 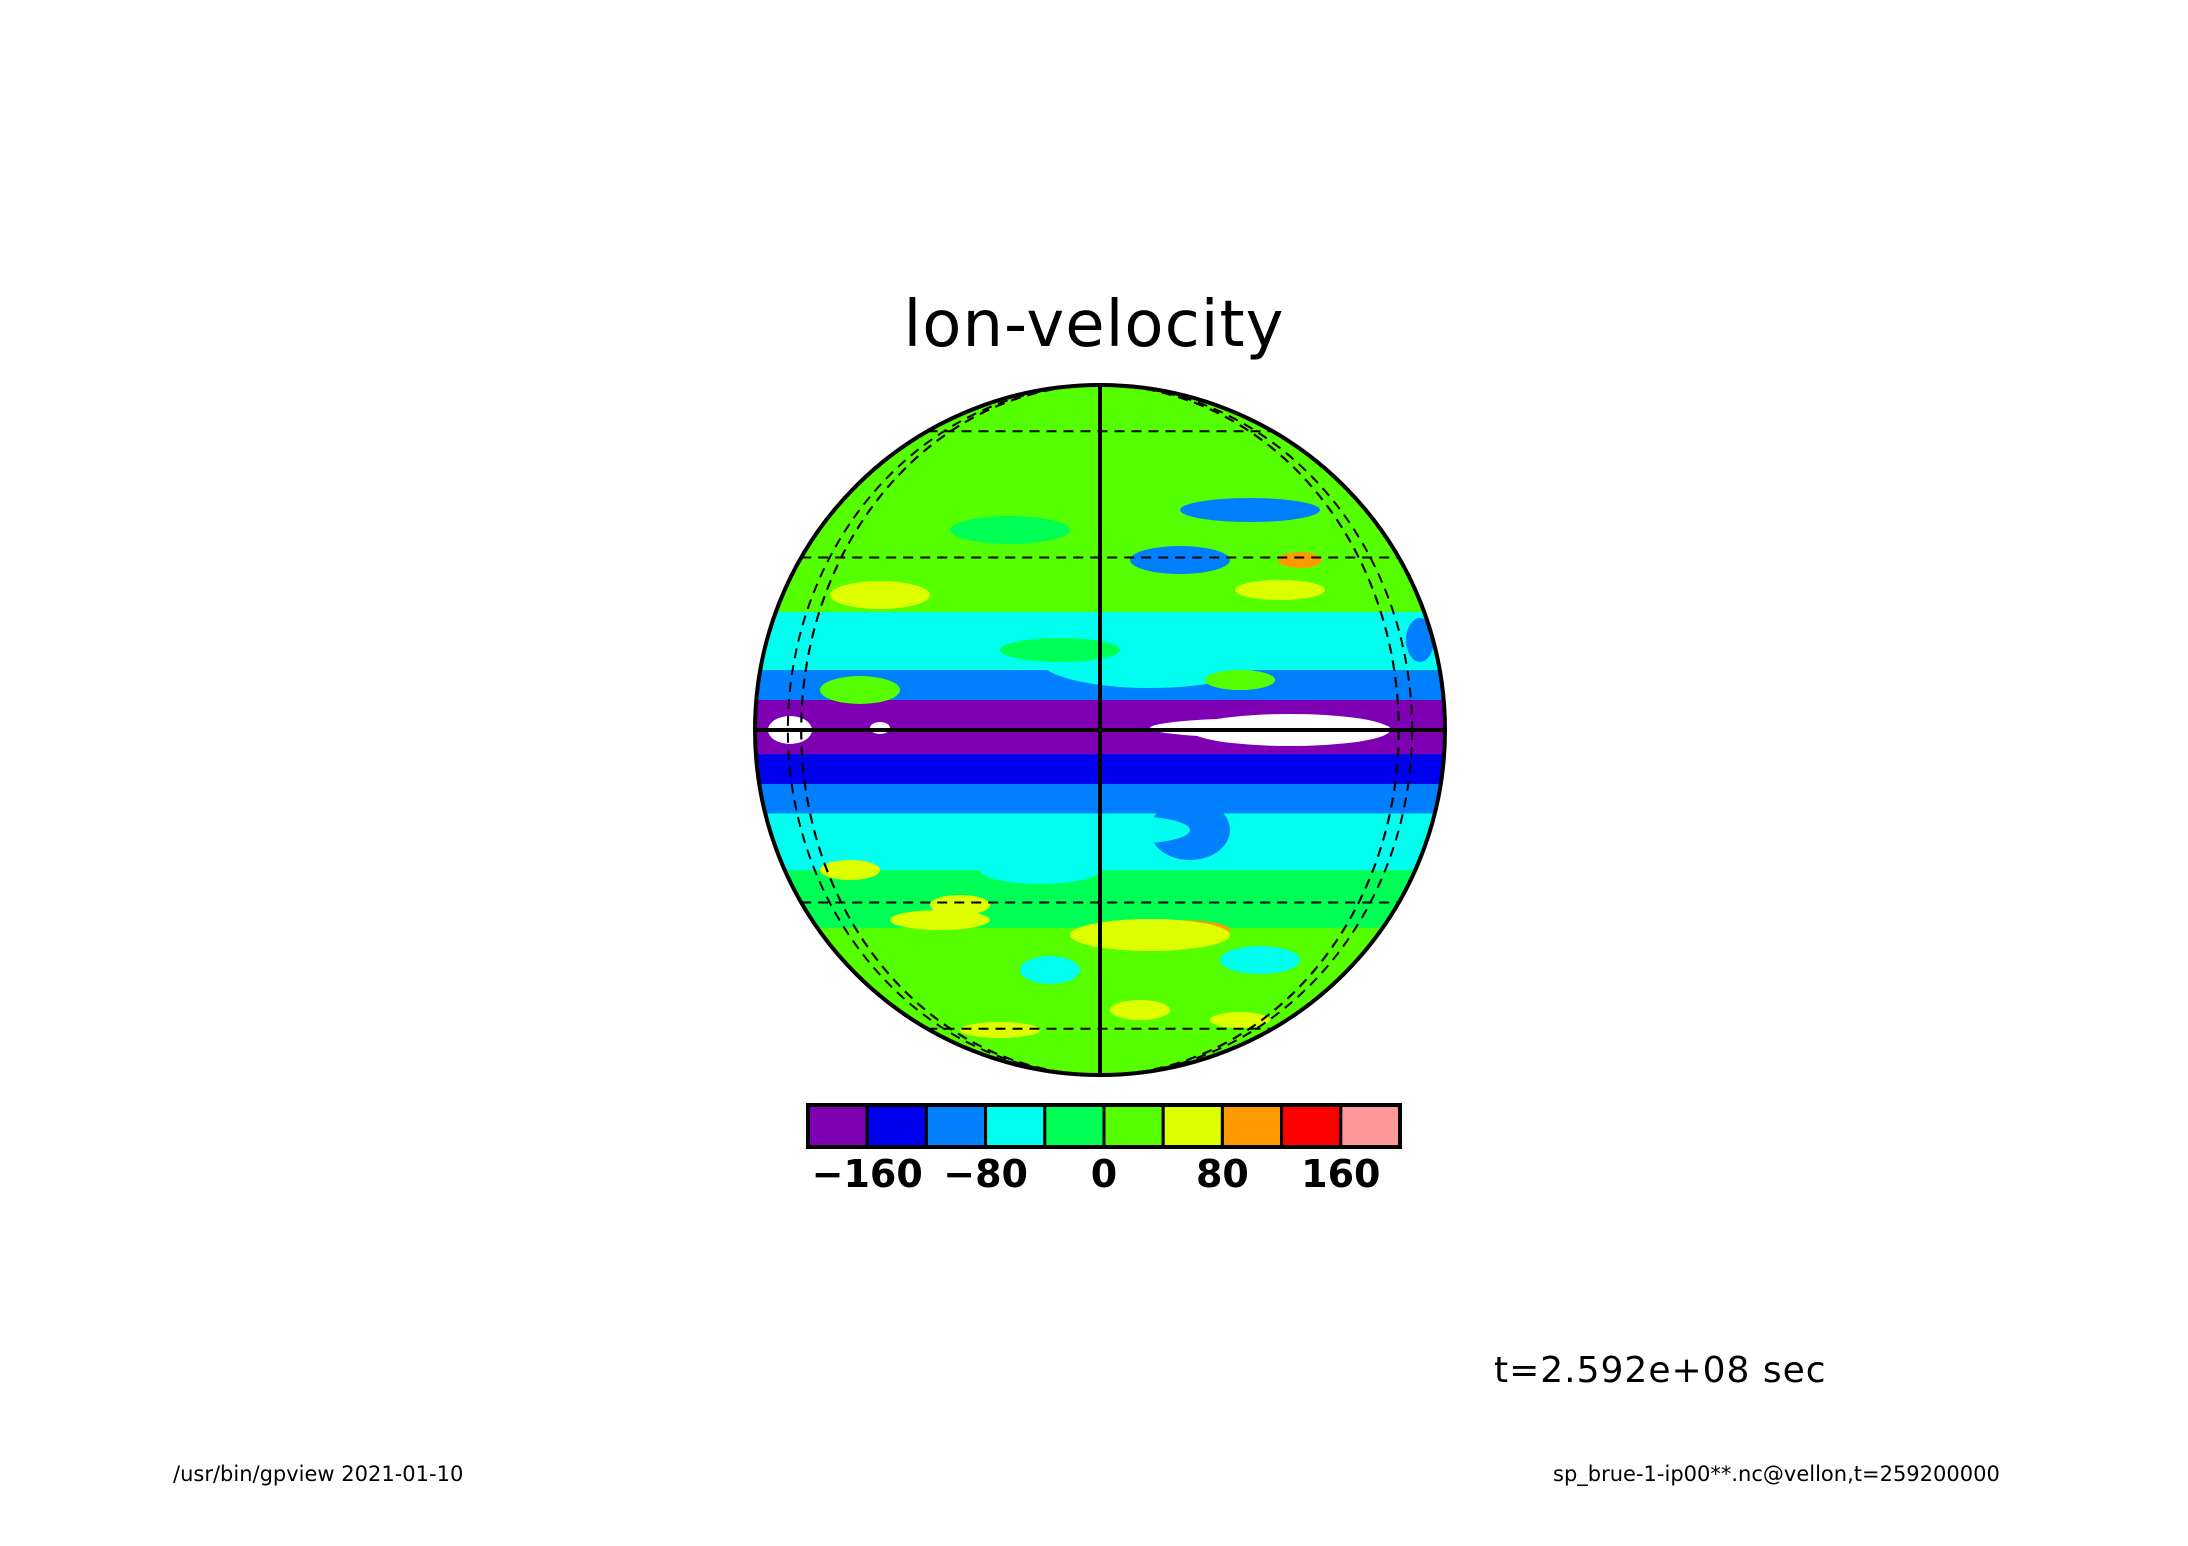 I want to click on graticule, so click(x=1100, y=730).